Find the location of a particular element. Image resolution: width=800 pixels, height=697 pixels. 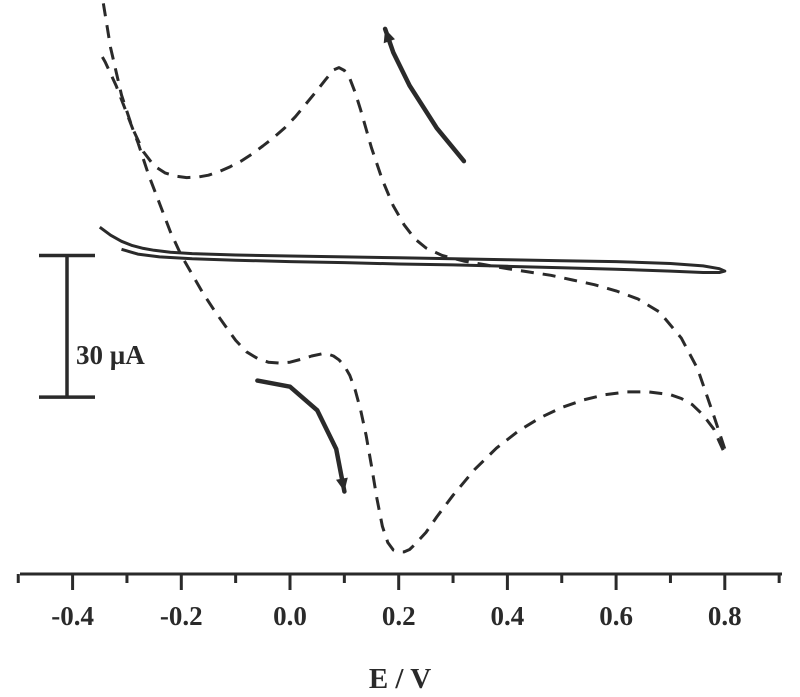

x-axis: -0.4 -0.2 0.0 0.2 0.4 0.6 0.8 is located at coordinates (399, 601).